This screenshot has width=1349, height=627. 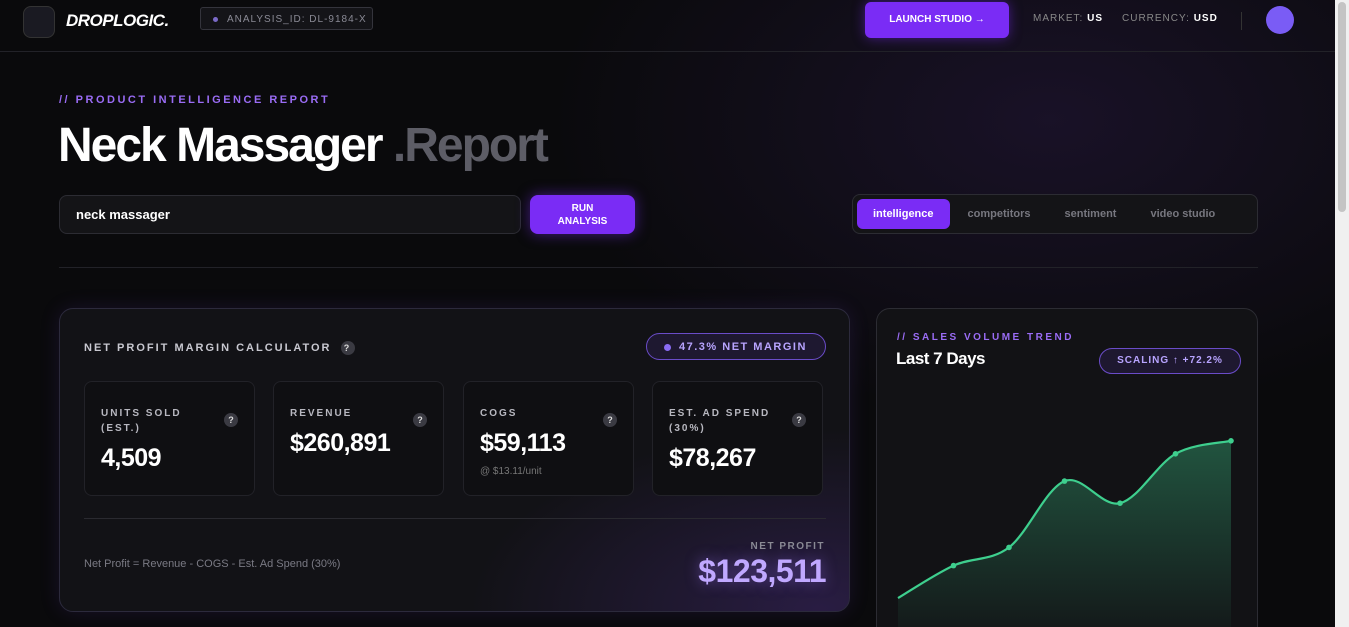 I want to click on logo: DROPLOGIC., so click(x=117, y=20).